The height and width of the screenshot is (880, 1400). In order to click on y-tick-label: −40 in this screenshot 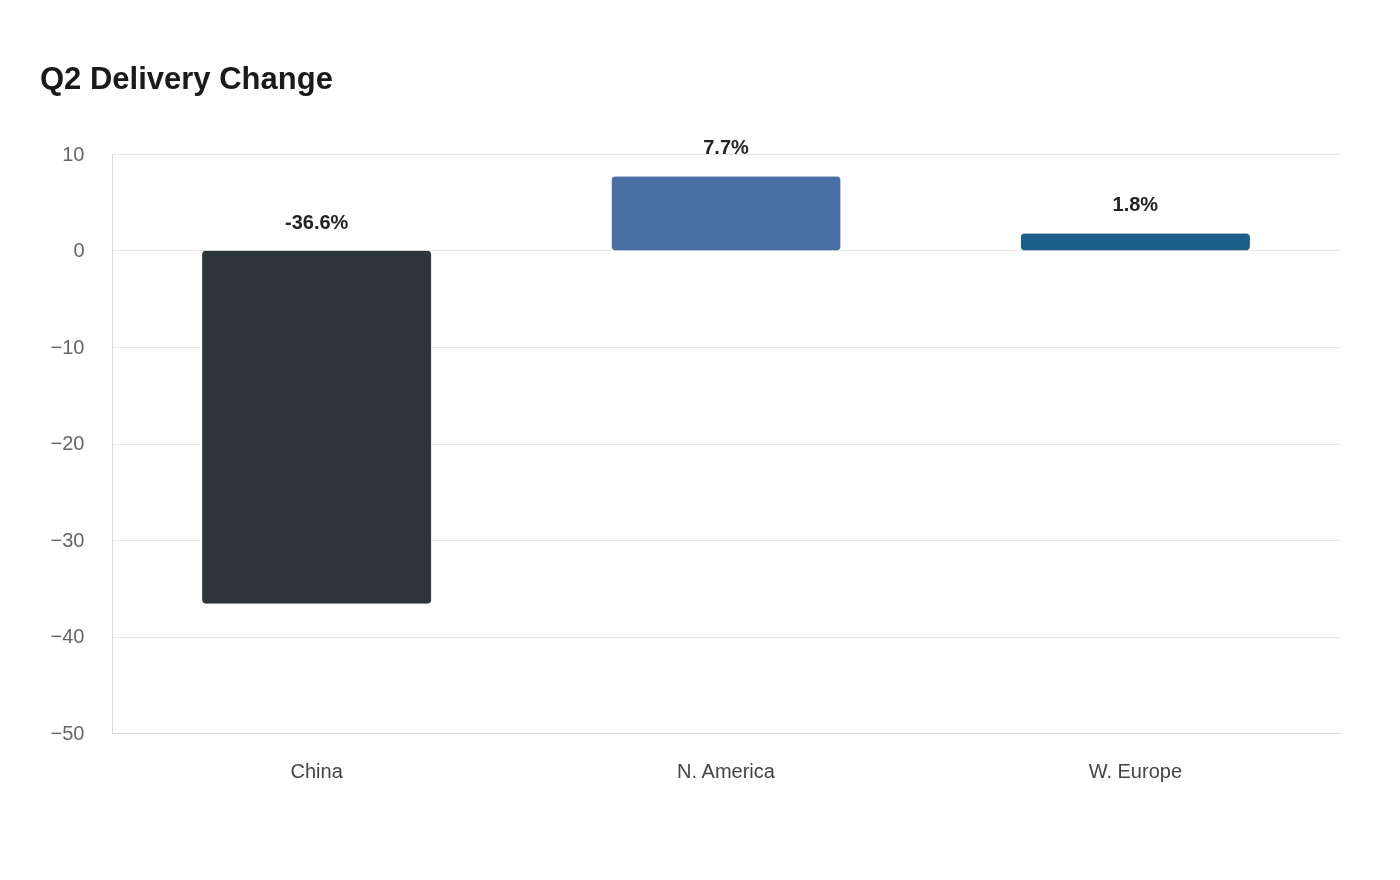, I will do `click(67, 636)`.